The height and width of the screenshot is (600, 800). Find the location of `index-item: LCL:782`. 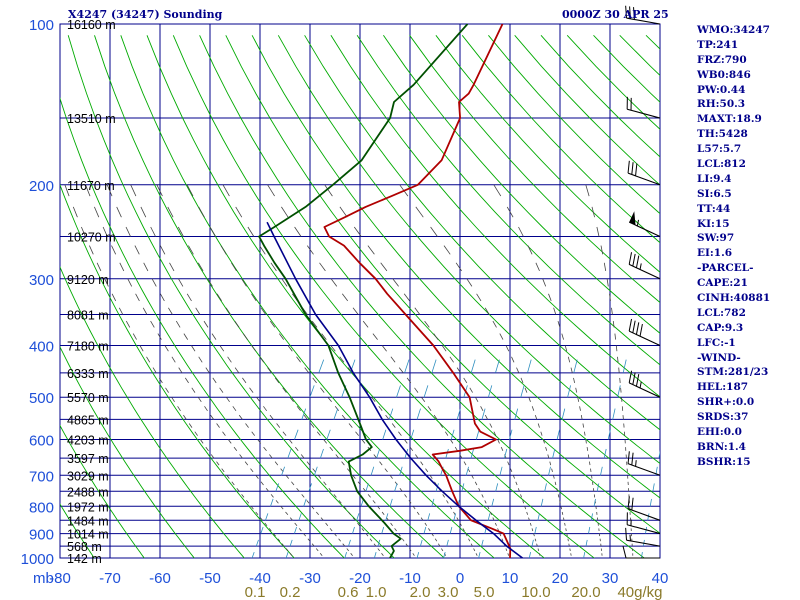

index-item: LCL:782 is located at coordinates (721, 312).